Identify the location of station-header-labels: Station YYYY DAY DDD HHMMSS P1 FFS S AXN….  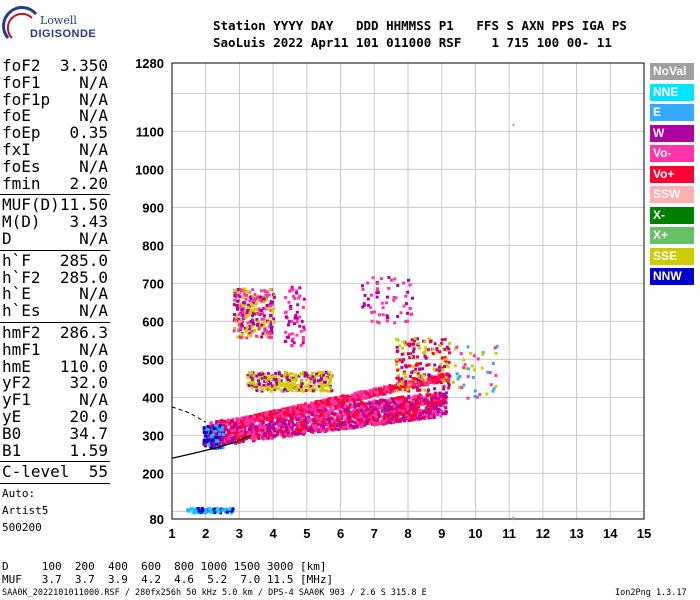
(420, 25).